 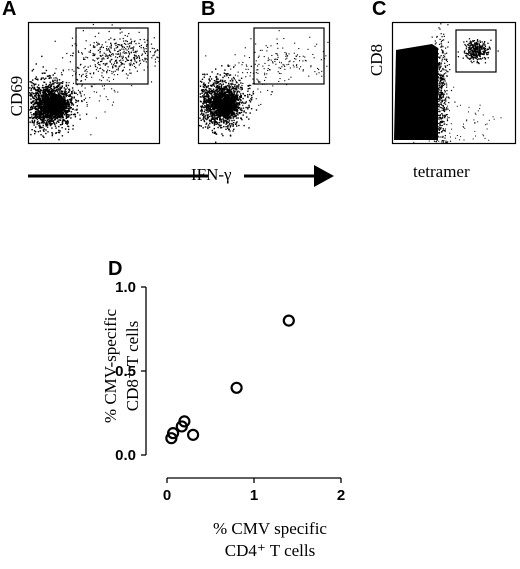 I want to click on plot-c-frame, so click(x=454, y=83).